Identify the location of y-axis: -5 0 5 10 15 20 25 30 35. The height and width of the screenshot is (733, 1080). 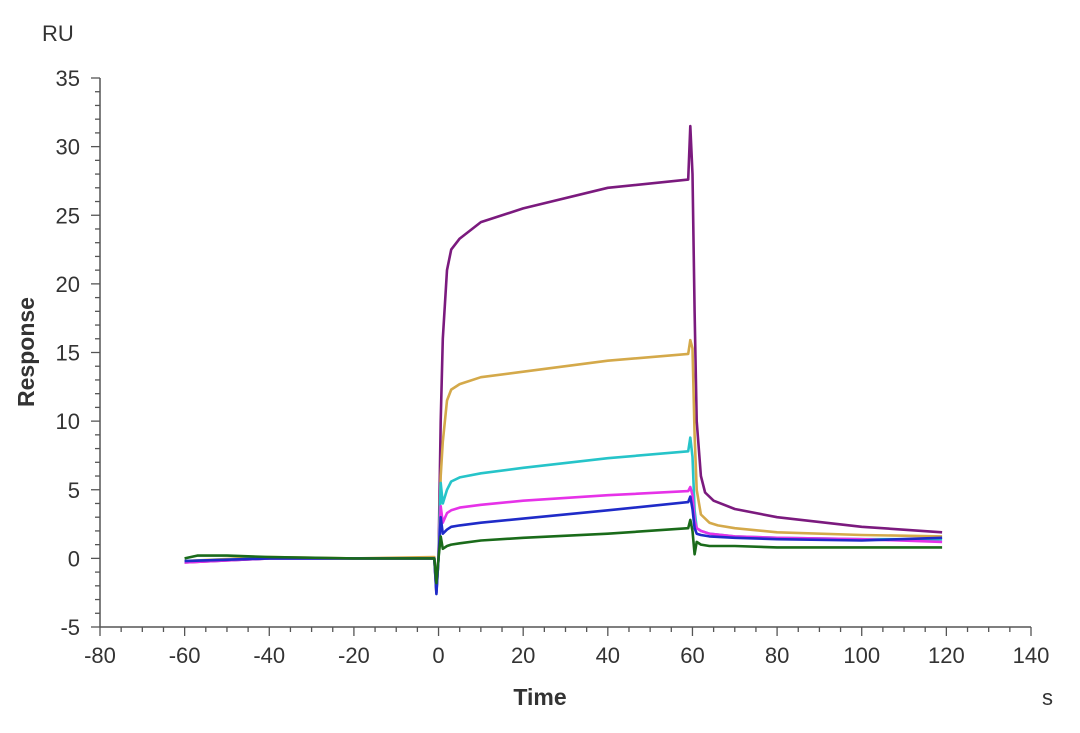
(78, 353).